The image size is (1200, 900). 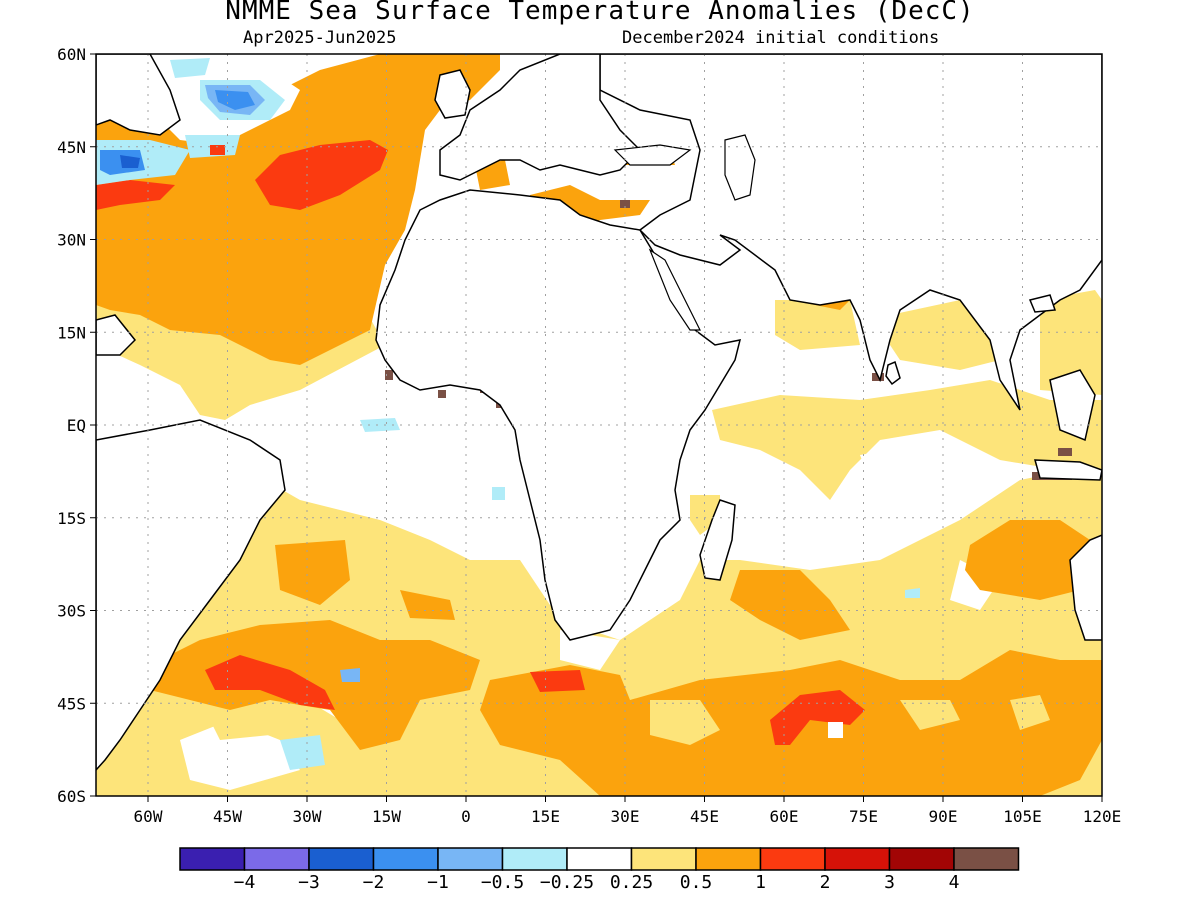 What do you see at coordinates (631, 882) in the screenshot?
I see `colorbar-label: 0.25` at bounding box center [631, 882].